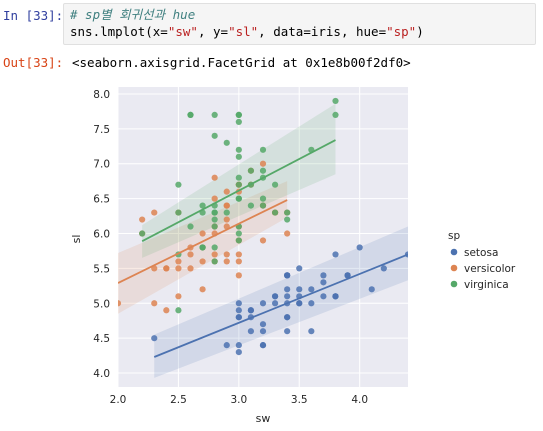 The height and width of the screenshot is (431, 543). Describe the element at coordinates (490, 269) in the screenshot. I see `legend-label-versicolor: versicolor` at that location.